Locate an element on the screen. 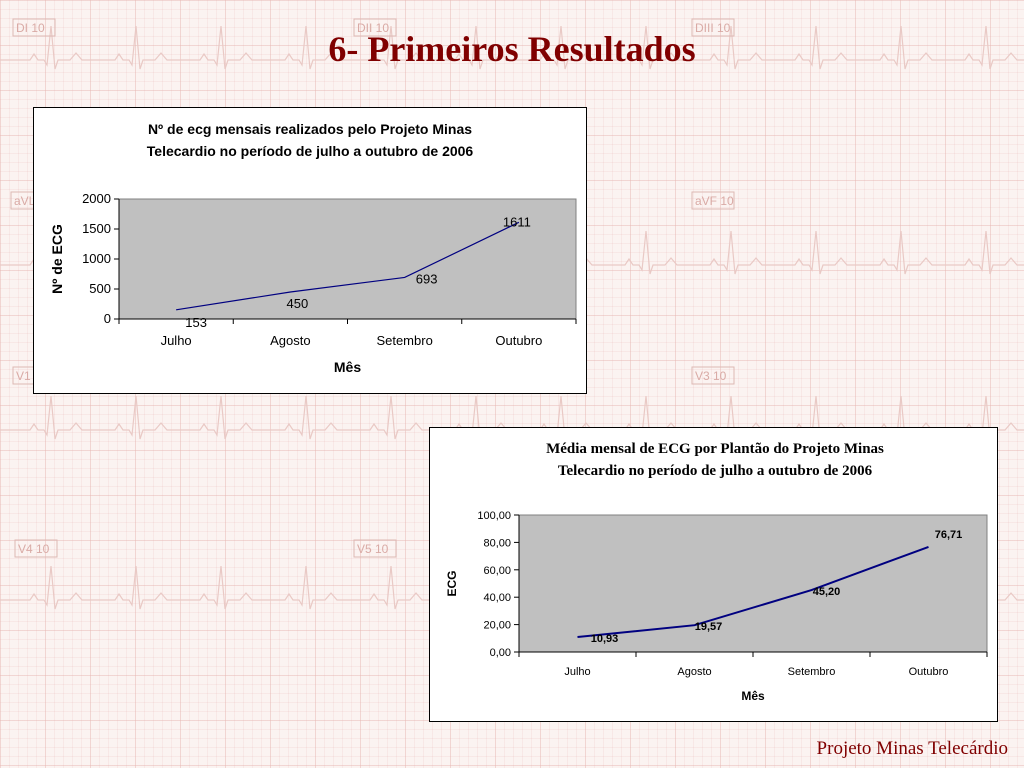  y-tick-label: 40,00 is located at coordinates (497, 598).